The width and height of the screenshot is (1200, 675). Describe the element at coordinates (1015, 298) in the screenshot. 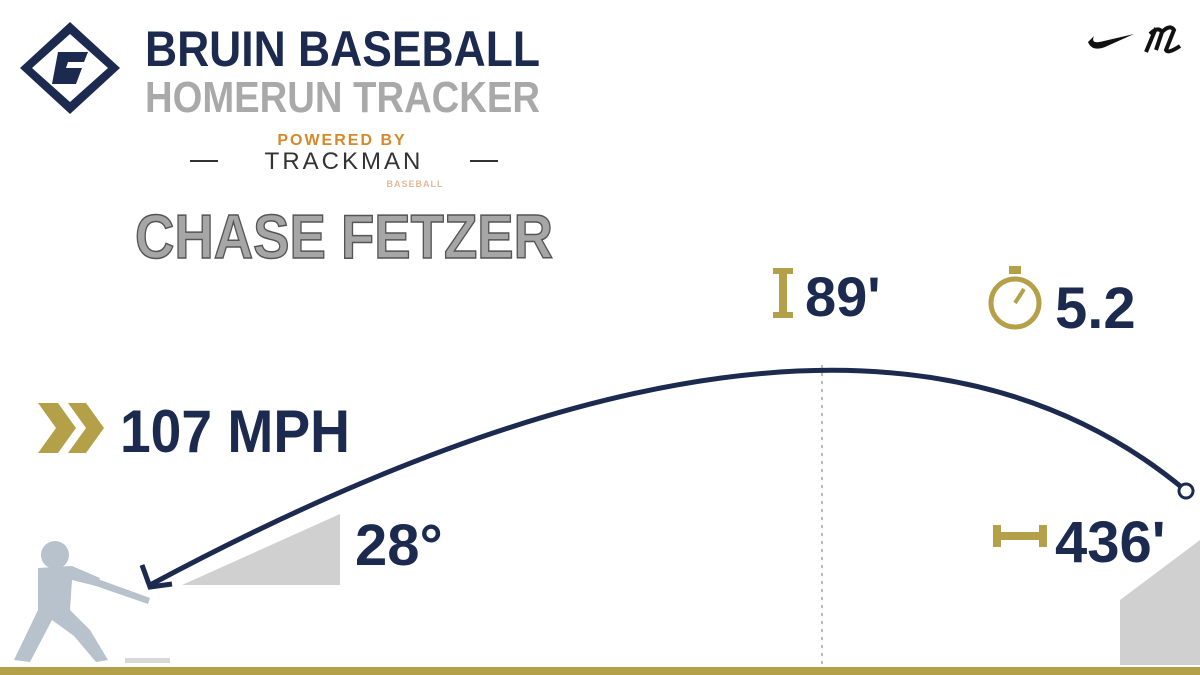

I see `stopwatch-icon` at that location.